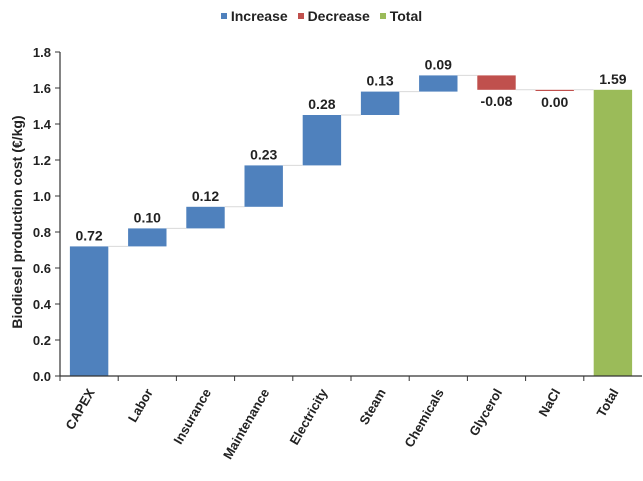 The width and height of the screenshot is (643, 481). What do you see at coordinates (89, 311) in the screenshot?
I see `bar-capex` at bounding box center [89, 311].